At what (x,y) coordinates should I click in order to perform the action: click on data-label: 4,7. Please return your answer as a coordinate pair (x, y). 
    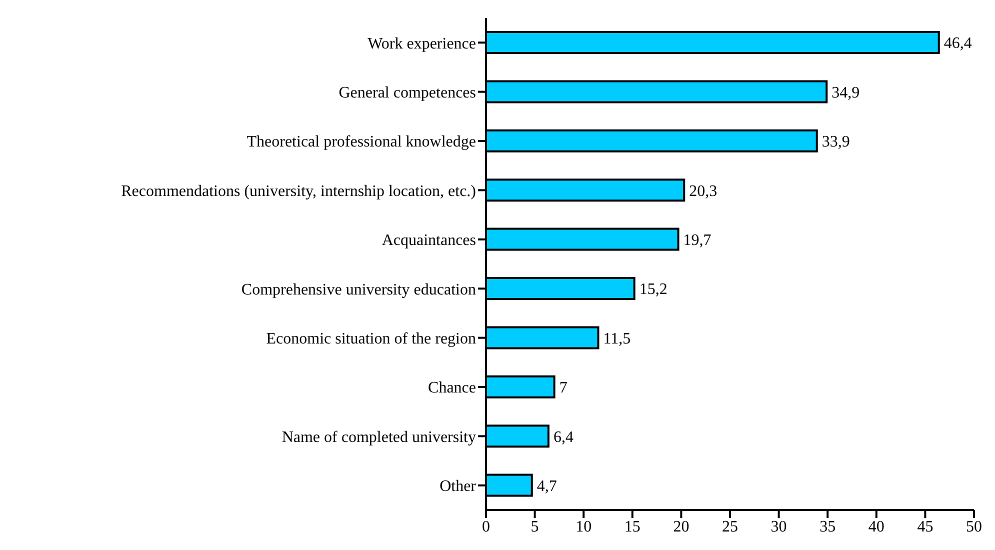
    Looking at the image, I should click on (546, 486).